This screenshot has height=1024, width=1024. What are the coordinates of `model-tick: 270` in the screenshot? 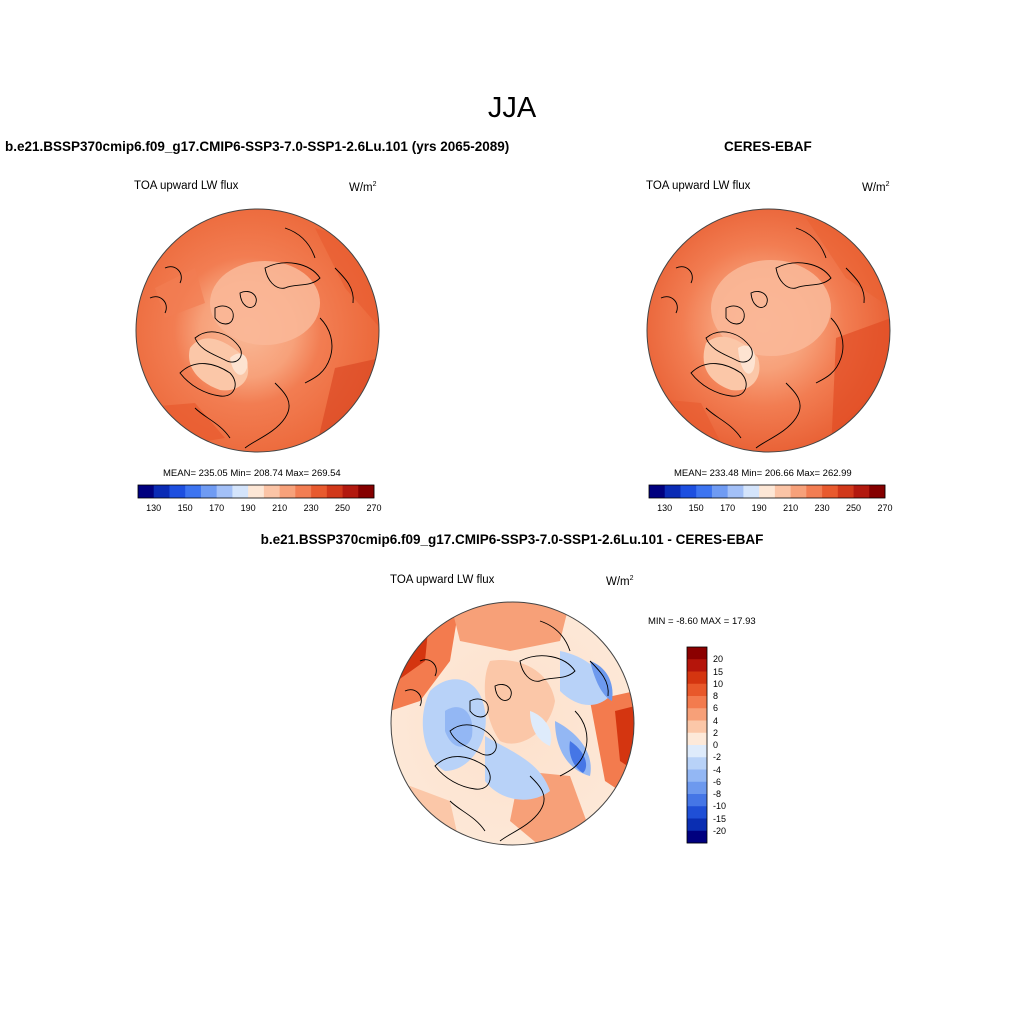 It's located at (374, 508).